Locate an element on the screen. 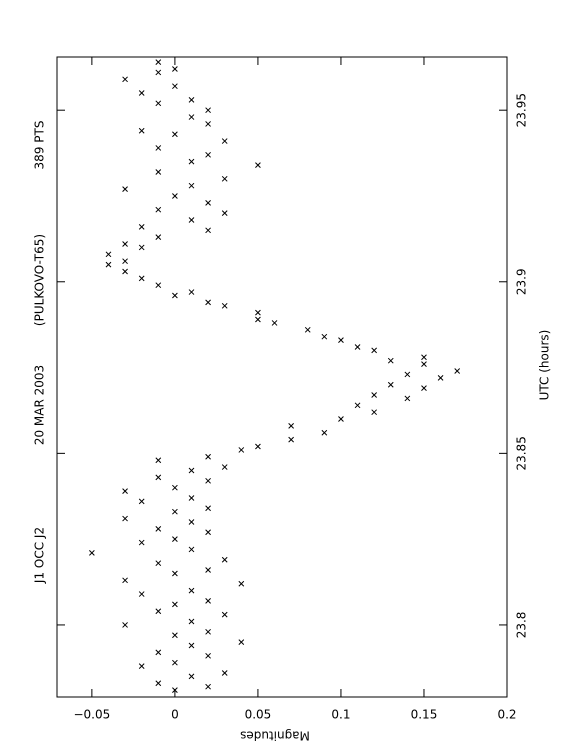 The width and height of the screenshot is (562, 756). y-tick-label: −0.05 is located at coordinates (91, 715).